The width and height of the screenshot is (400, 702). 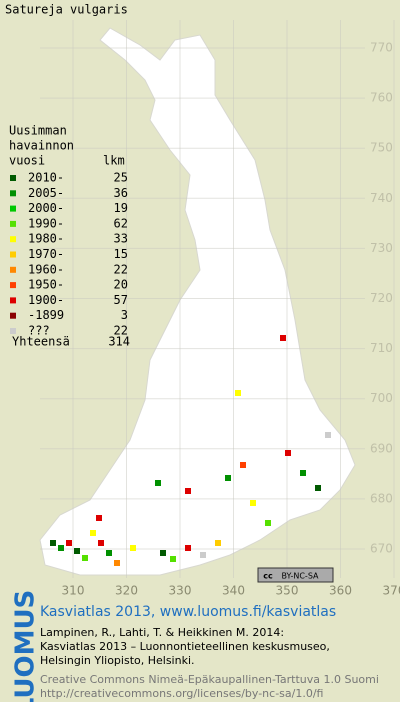 I want to click on y-label: 730, so click(x=381, y=248).